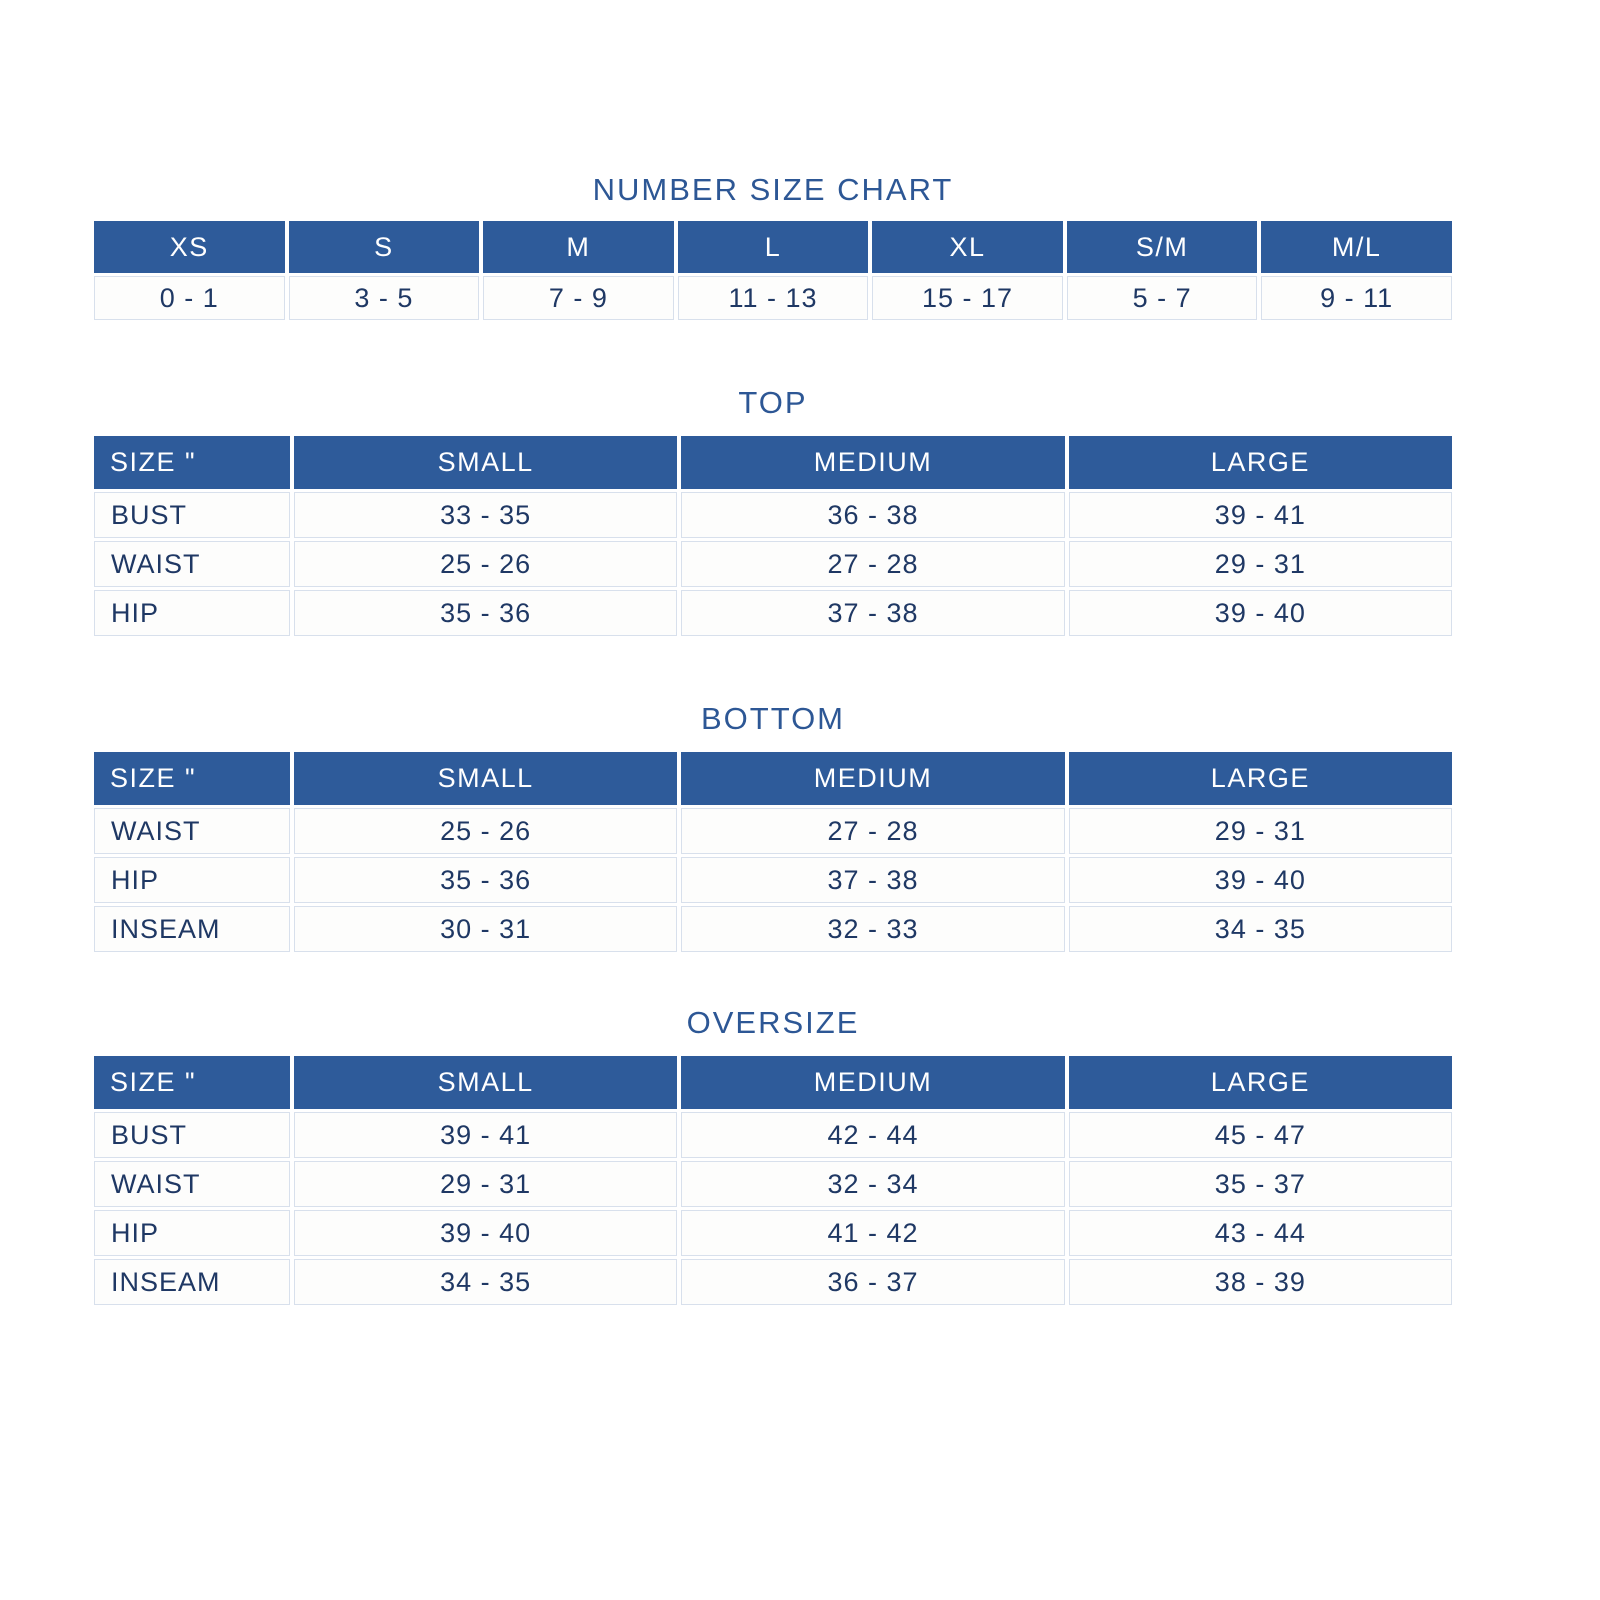 The width and height of the screenshot is (1600, 1600). Describe the element at coordinates (873, 778) in the screenshot. I see `bottom-medium-header: MEDIUM` at that location.